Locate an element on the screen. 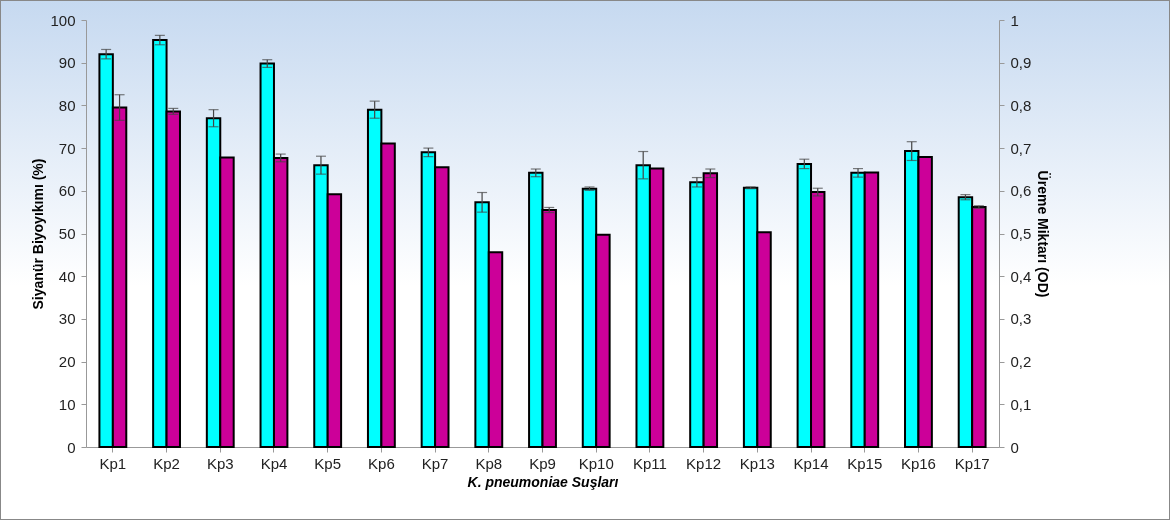 This screenshot has height=526, width=1176. y-tick-label: 20 is located at coordinates (67, 362).